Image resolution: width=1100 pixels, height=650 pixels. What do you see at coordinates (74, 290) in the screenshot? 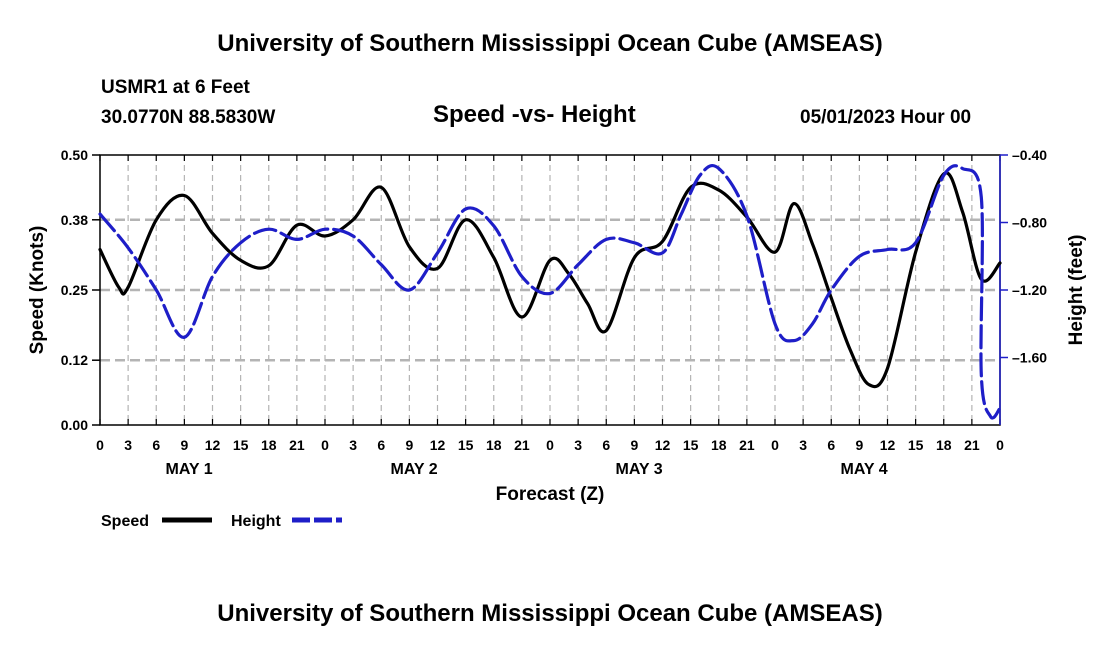
I see `y-tick-label: 0.25` at bounding box center [74, 290].